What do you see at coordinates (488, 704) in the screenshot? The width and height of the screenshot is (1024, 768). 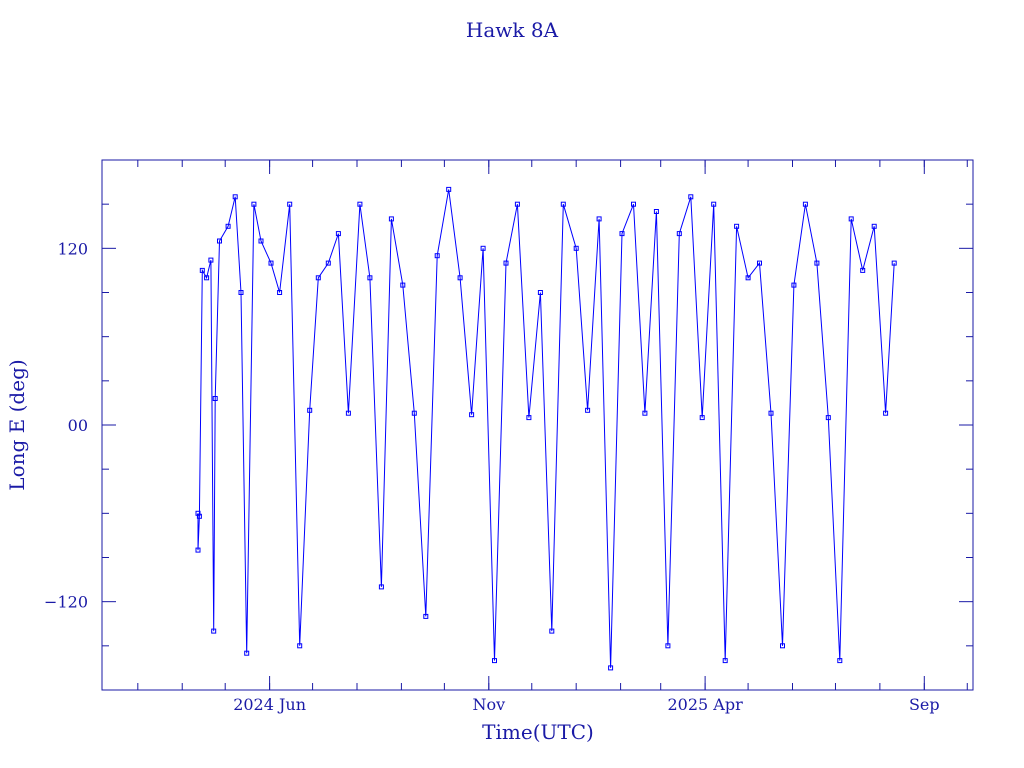 I see `x-tick-label: Nov` at bounding box center [488, 704].